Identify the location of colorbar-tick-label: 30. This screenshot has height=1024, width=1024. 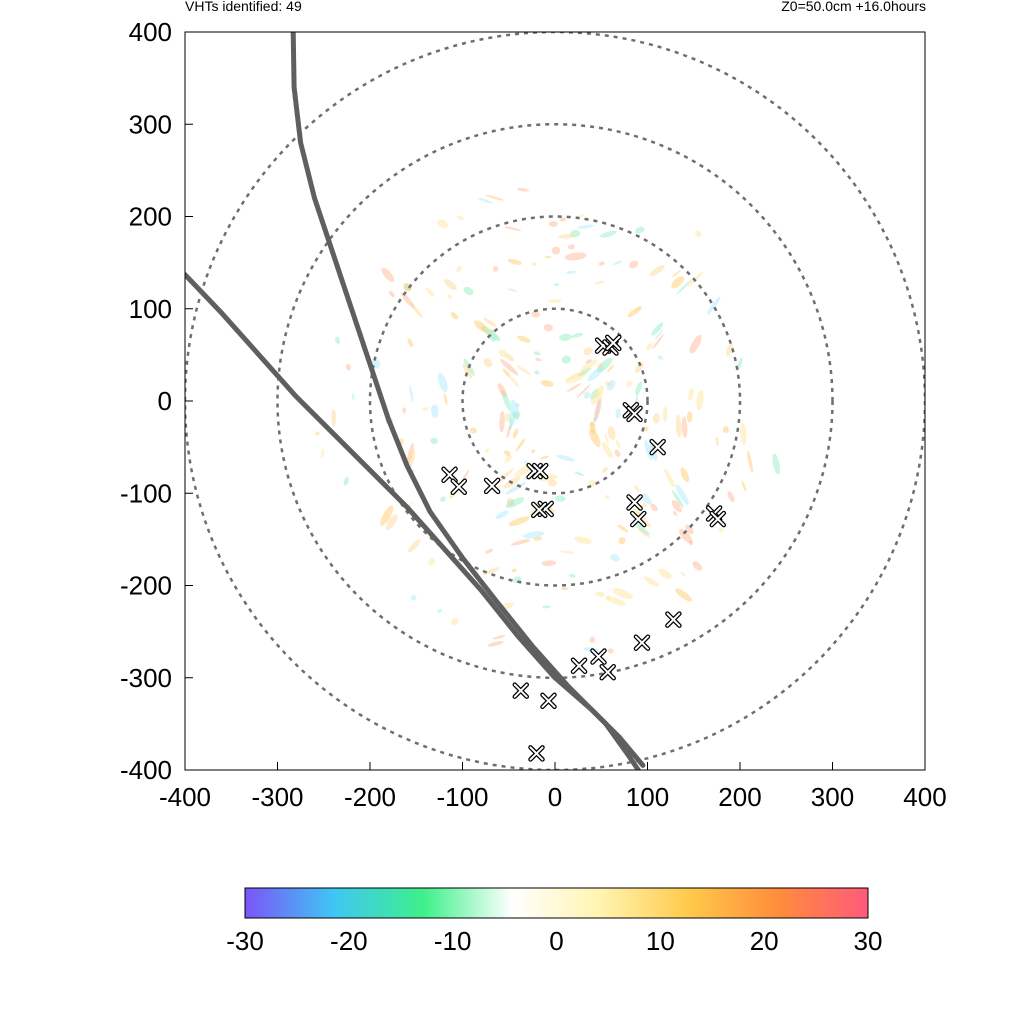
(868, 941).